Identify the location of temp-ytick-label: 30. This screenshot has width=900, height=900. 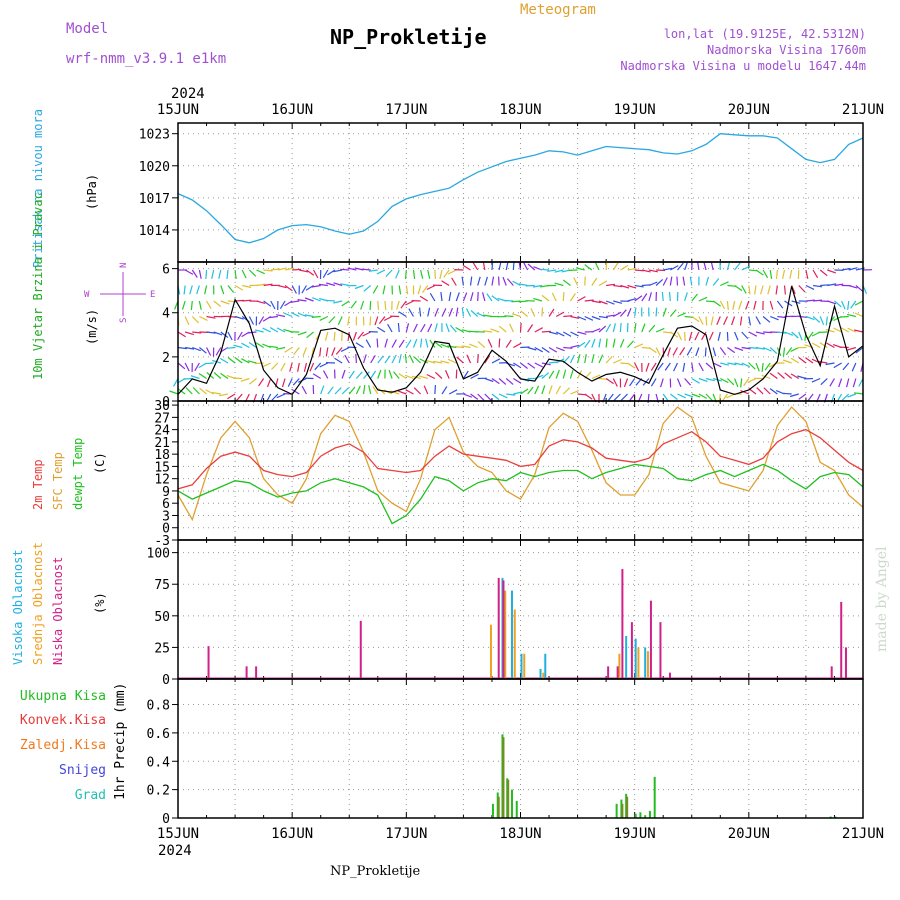
(162, 406).